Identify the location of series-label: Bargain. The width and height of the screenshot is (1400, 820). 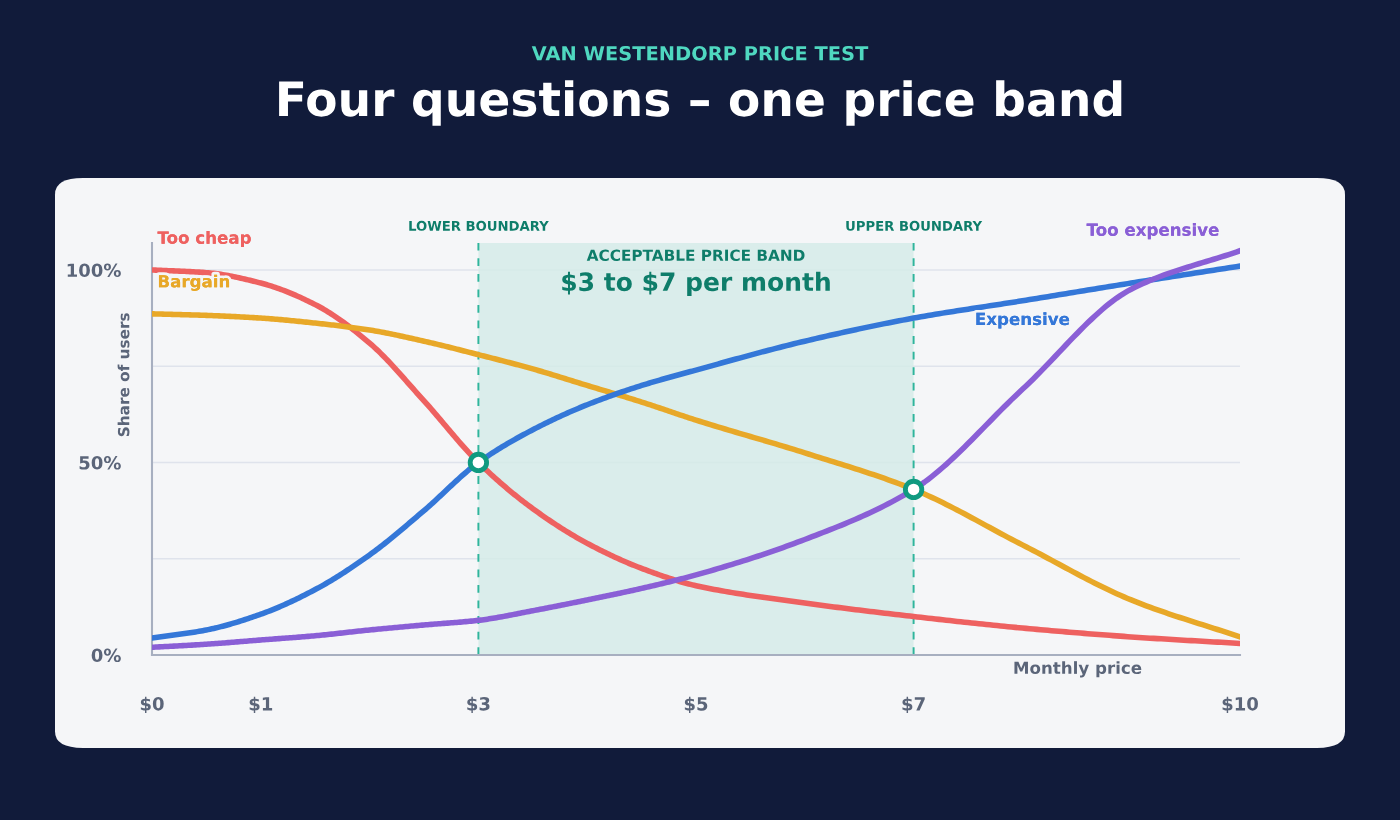
(194, 282).